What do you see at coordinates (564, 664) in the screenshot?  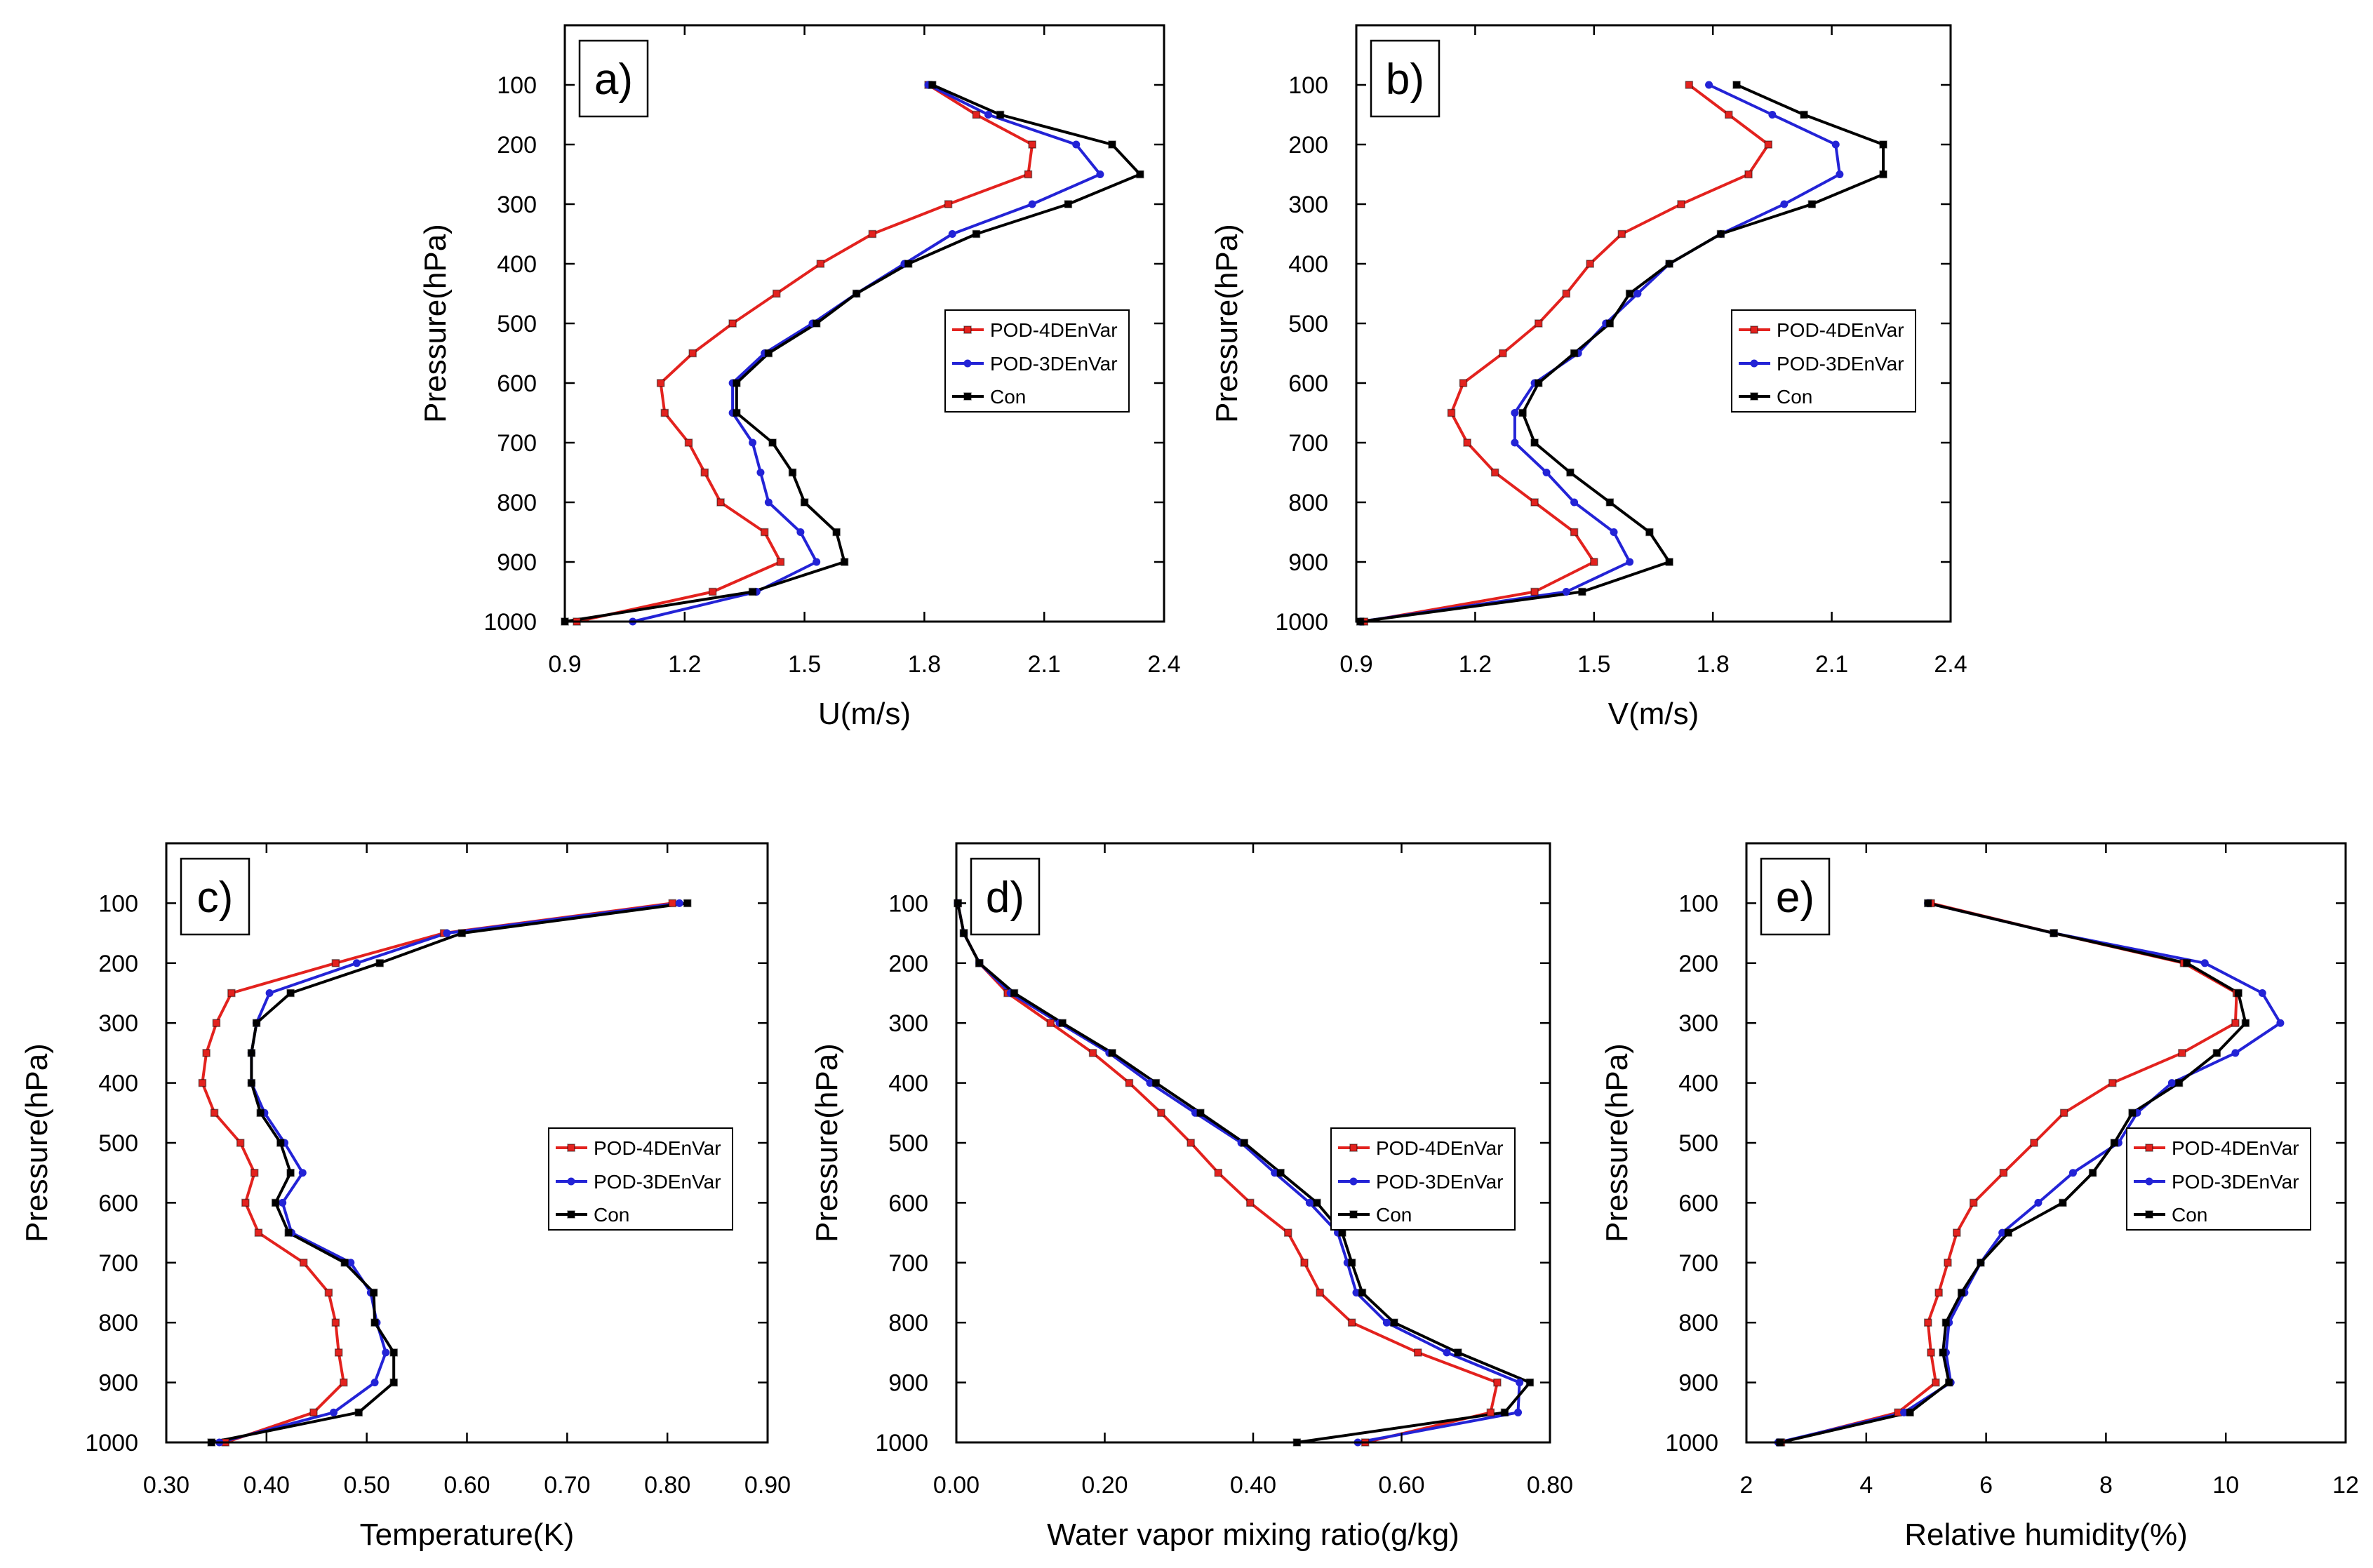 I see `x-tick-label: 0.9` at bounding box center [564, 664].